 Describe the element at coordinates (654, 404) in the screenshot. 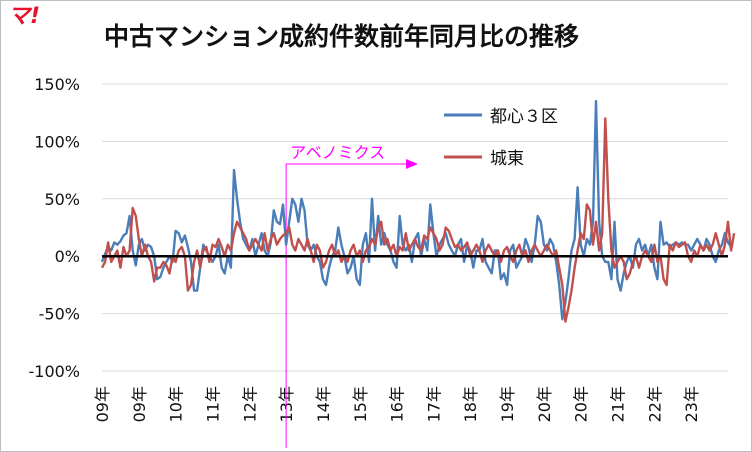

I see `x-tick-label: 22年` at that location.